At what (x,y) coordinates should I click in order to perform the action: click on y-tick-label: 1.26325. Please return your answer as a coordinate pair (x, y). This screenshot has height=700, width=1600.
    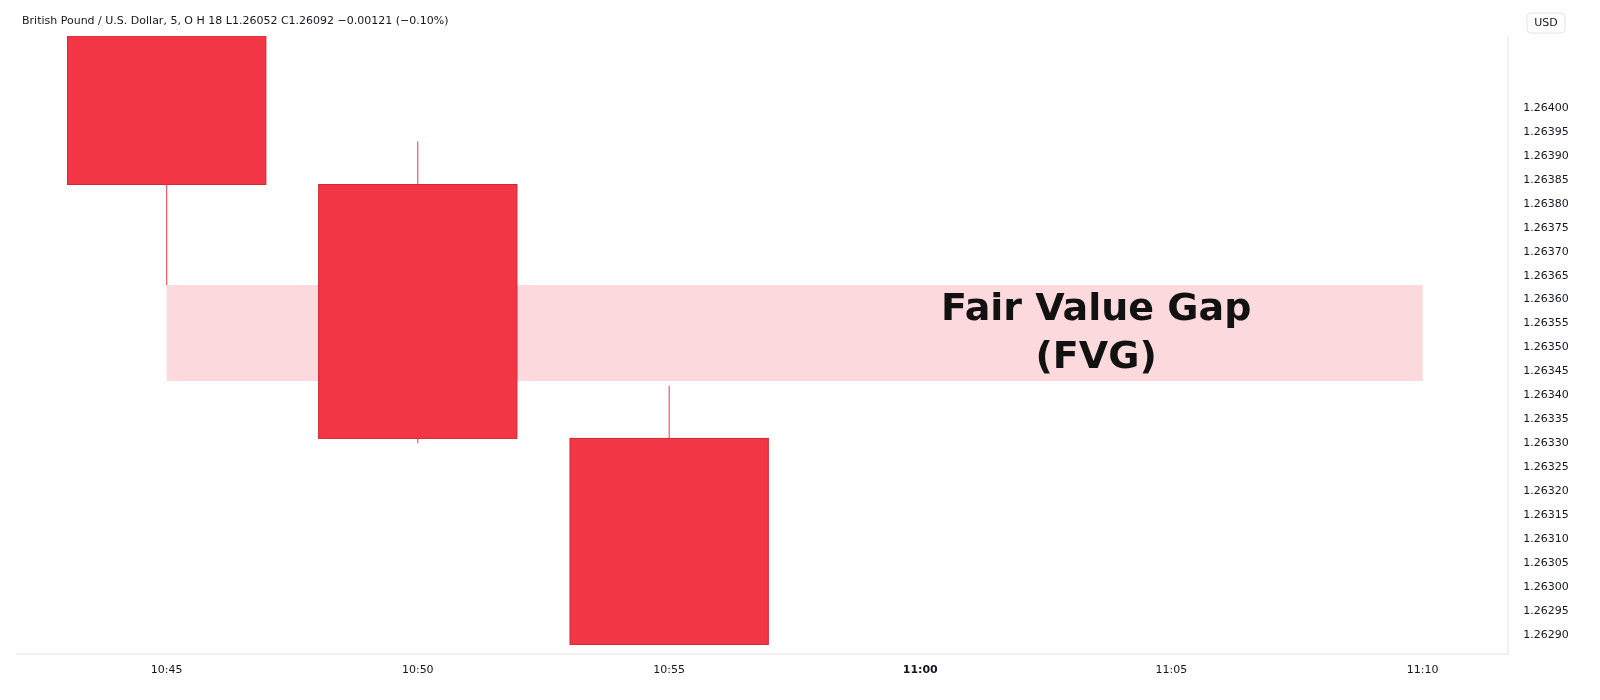
    Looking at the image, I should click on (1546, 467).